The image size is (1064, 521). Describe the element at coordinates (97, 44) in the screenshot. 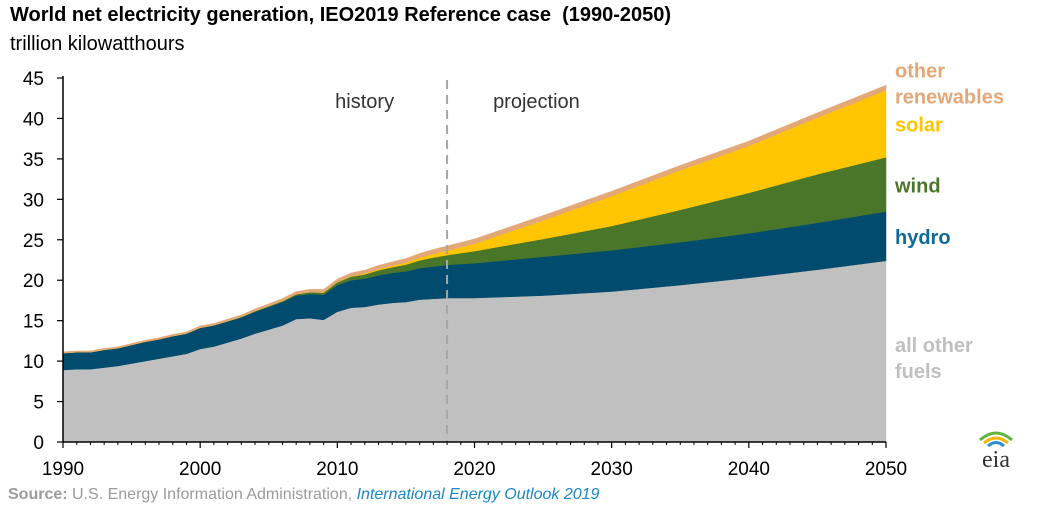

I see `chart-subtitle: trillion kilowatthours` at that location.